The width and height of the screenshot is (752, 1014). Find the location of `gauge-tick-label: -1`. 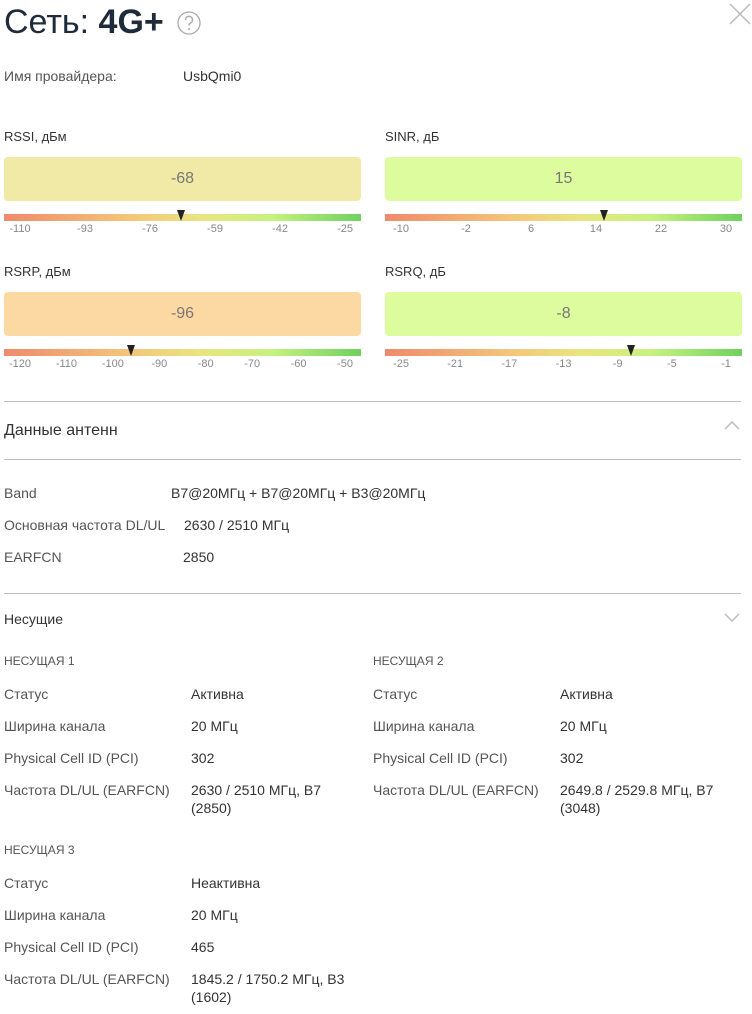

gauge-tick-label: -1 is located at coordinates (726, 364).